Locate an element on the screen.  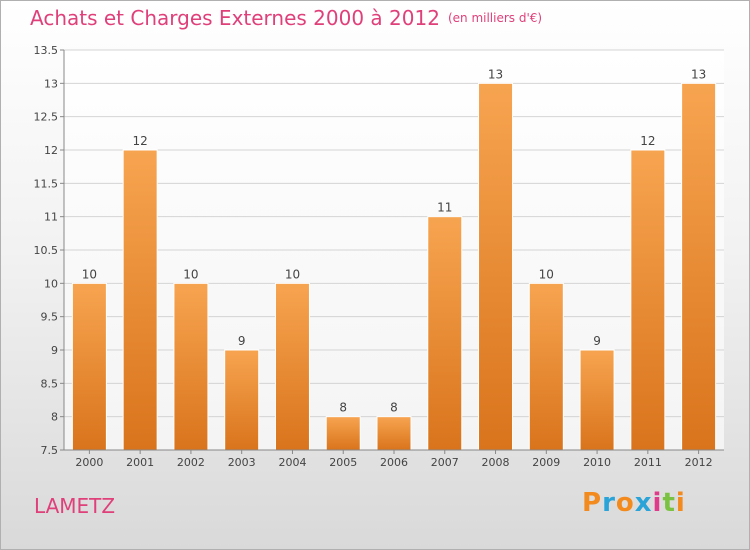
bar-2006 is located at coordinates (394, 433).